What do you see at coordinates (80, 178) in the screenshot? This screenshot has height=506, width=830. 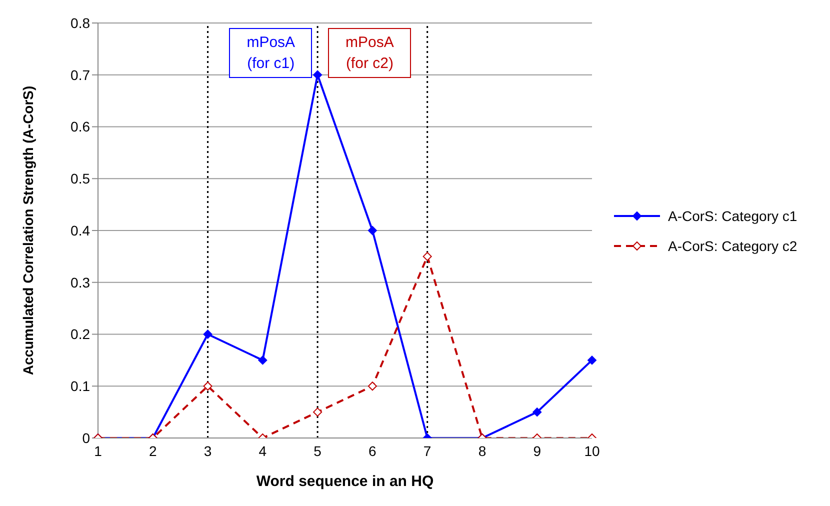 I see `y-tick-label: 0.5` at bounding box center [80, 178].